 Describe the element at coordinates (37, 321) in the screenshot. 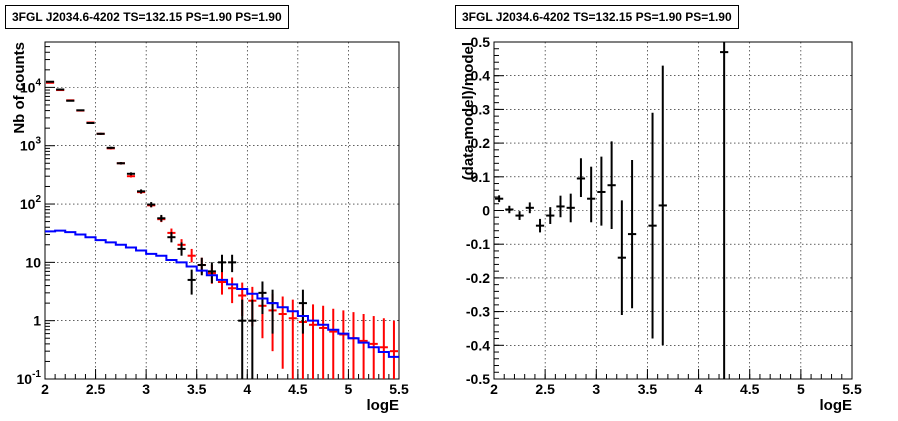

I see `y-tick-label: 1` at that location.